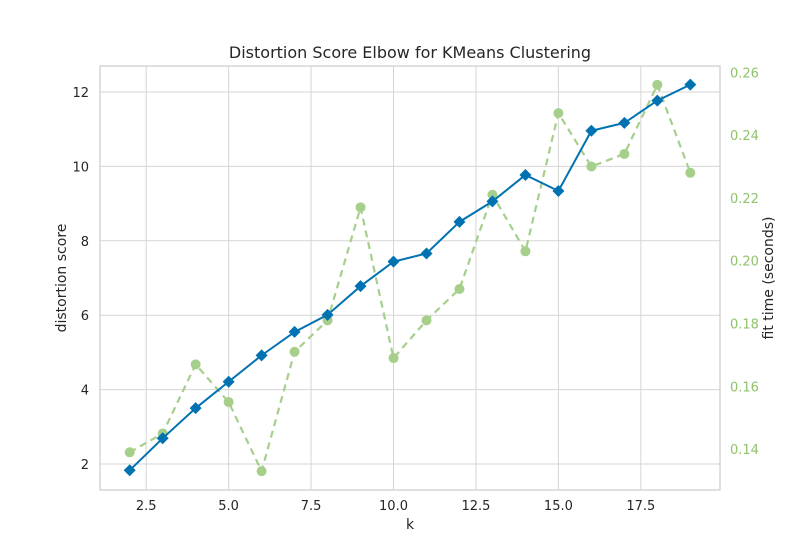  Describe the element at coordinates (80, 93) in the screenshot. I see `y-tick-label: 12` at that location.